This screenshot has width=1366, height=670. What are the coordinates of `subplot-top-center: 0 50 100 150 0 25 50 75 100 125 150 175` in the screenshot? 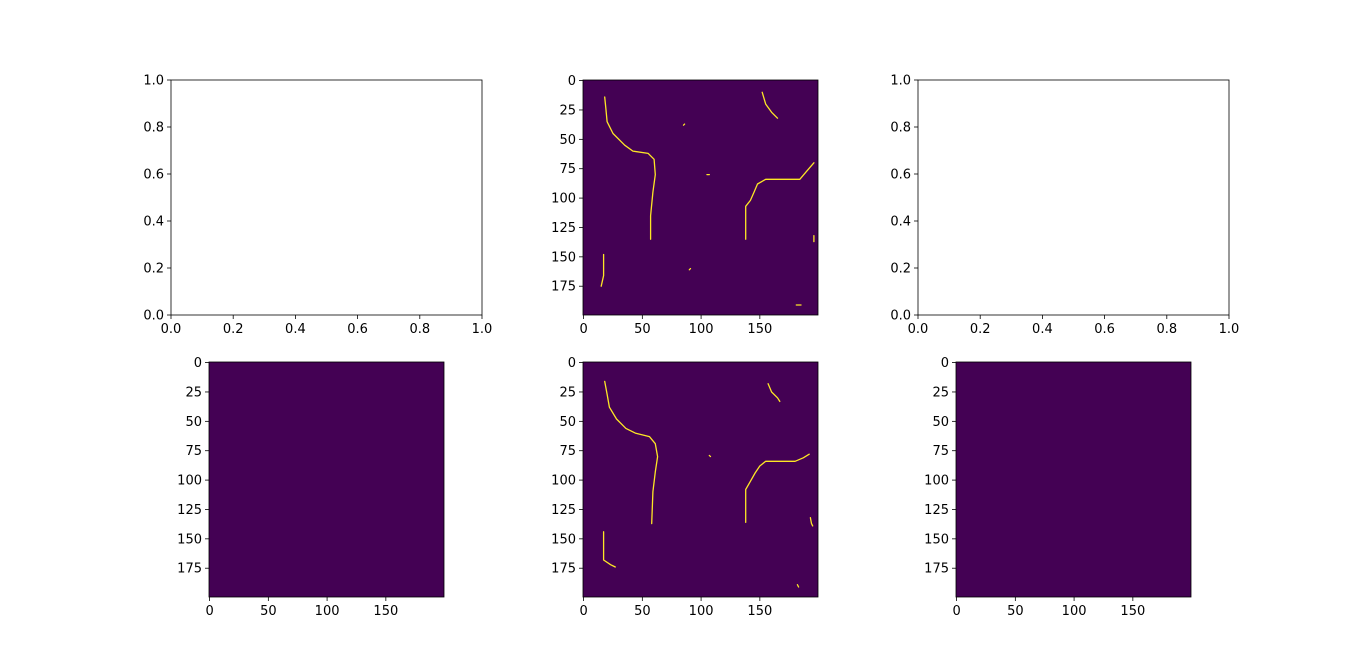 It's located at (685, 205).